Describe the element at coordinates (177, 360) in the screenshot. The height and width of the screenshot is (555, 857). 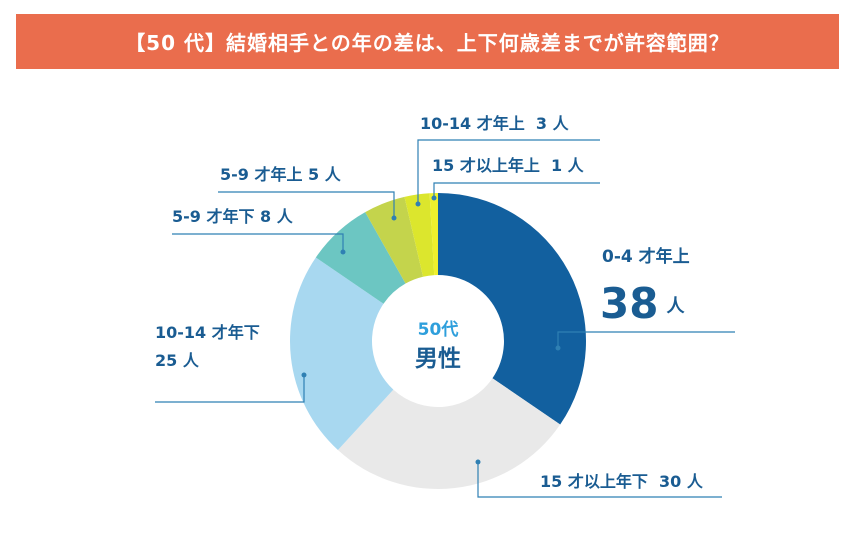
I see `slice-label-2-1: 25 人` at that location.